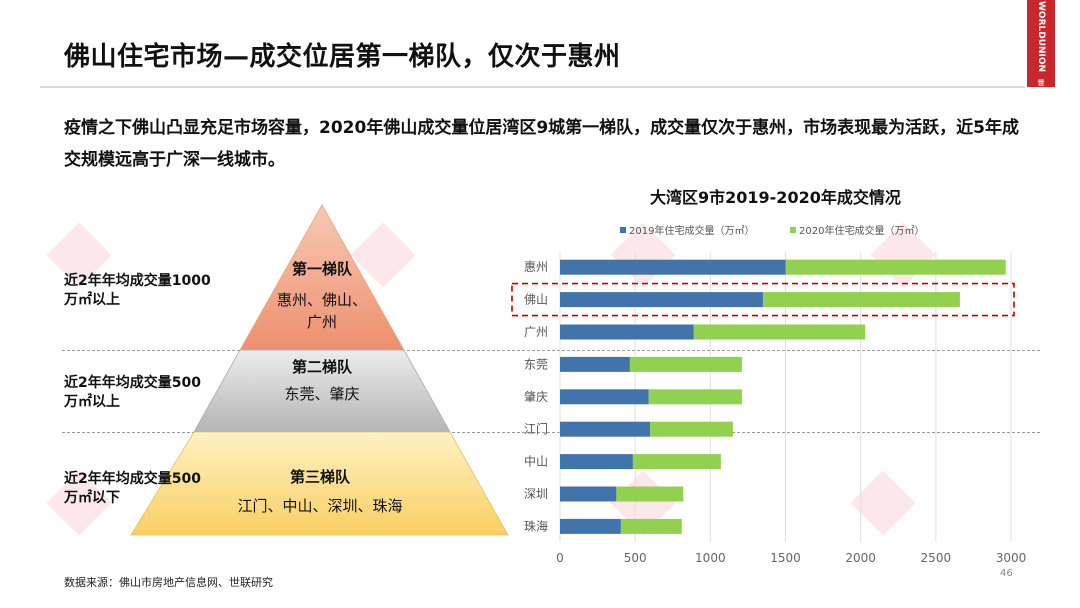  I want to click on category-label: 广州, so click(536, 332).